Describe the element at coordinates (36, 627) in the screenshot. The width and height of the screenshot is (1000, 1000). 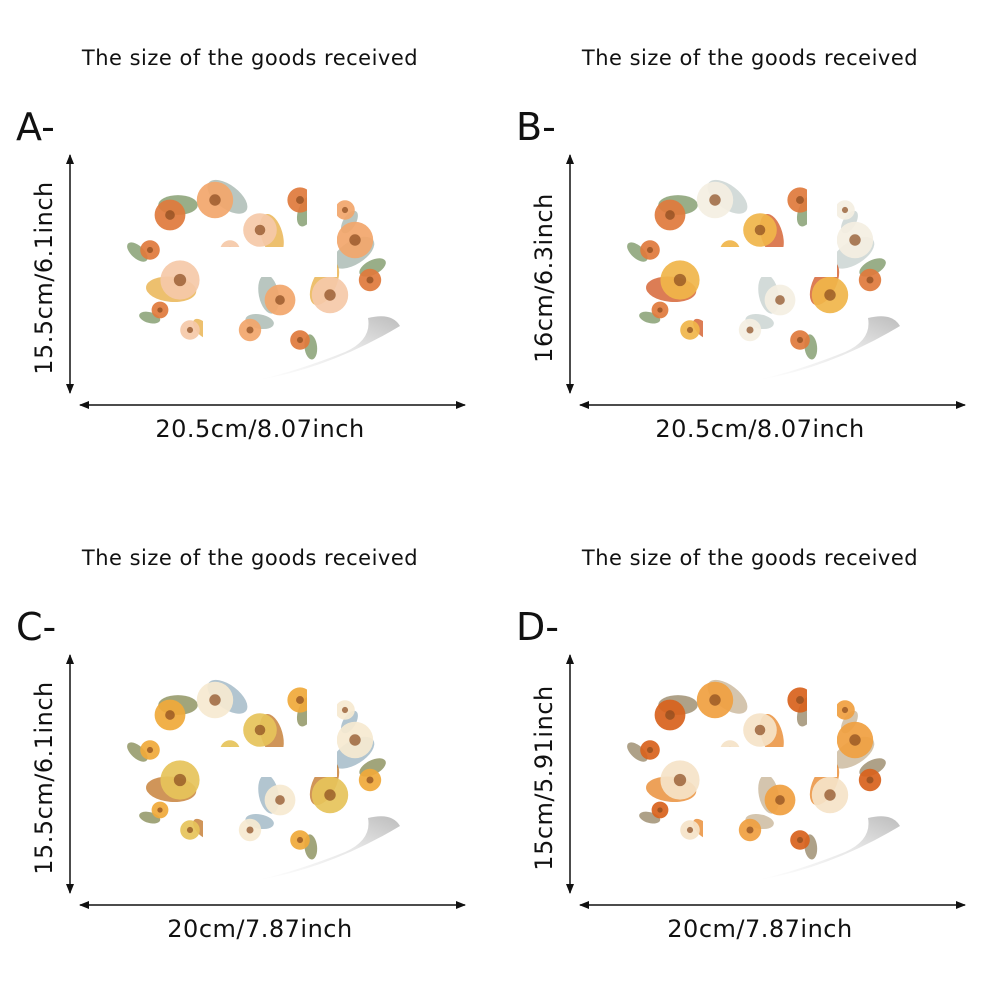
I see `variant-letter: C-` at that location.